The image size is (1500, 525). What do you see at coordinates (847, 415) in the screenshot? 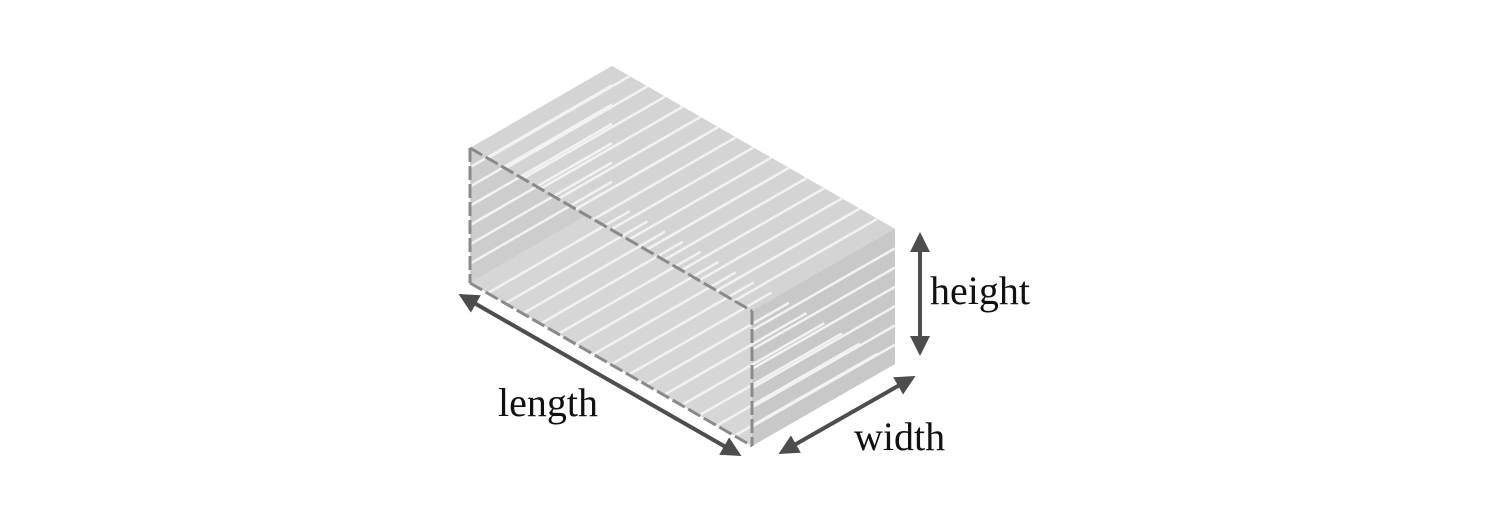
I see `width-arrow` at bounding box center [847, 415].